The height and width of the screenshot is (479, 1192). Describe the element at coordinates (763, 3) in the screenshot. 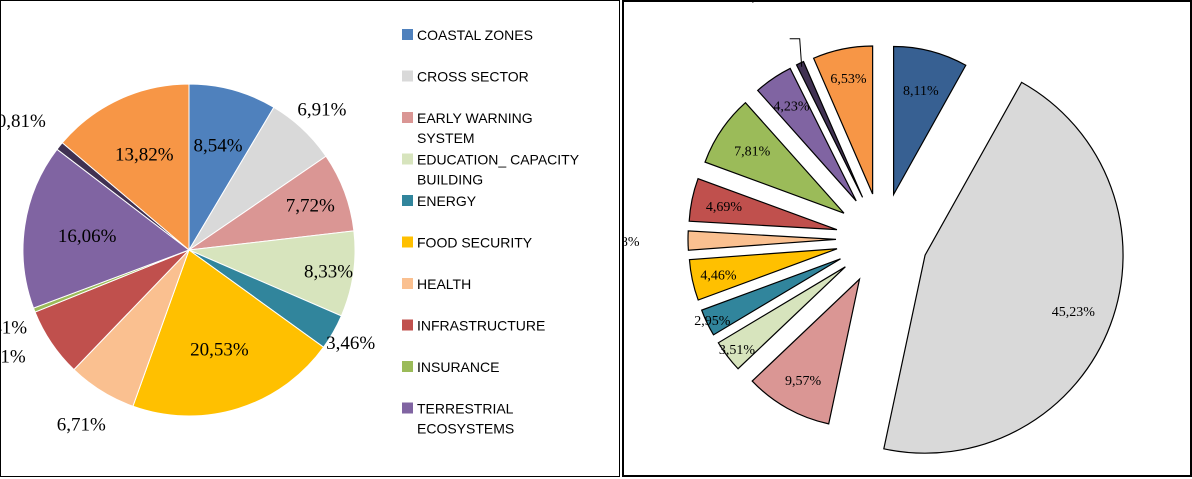

I see `data-label: 0,83%` at that location.